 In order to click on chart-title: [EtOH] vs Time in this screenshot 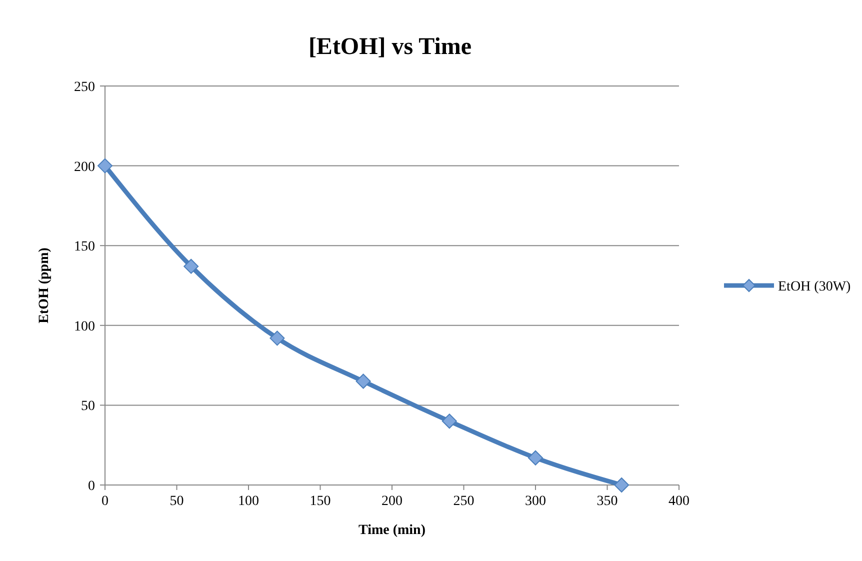, I will do `click(390, 47)`.